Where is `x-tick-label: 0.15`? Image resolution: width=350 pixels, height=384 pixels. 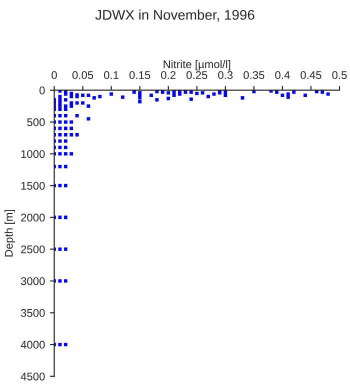 x-tick-label: 0.15 is located at coordinates (139, 75).